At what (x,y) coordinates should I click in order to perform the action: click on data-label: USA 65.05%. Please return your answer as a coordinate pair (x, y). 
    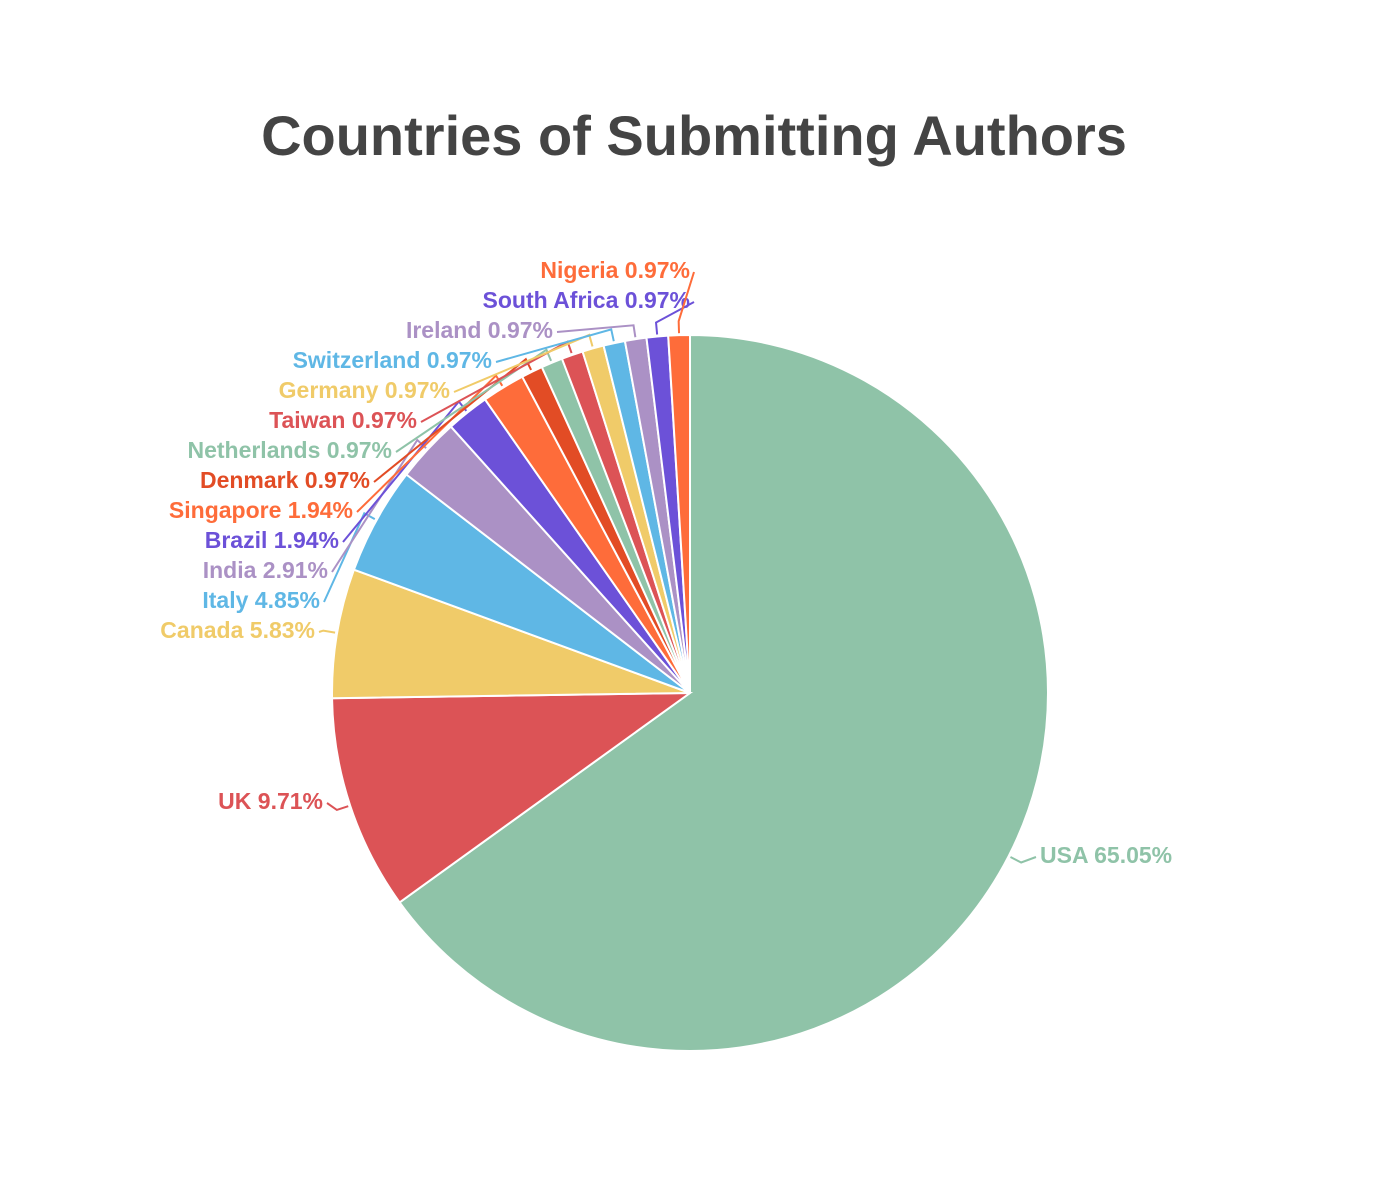
    Looking at the image, I should click on (1106, 855).